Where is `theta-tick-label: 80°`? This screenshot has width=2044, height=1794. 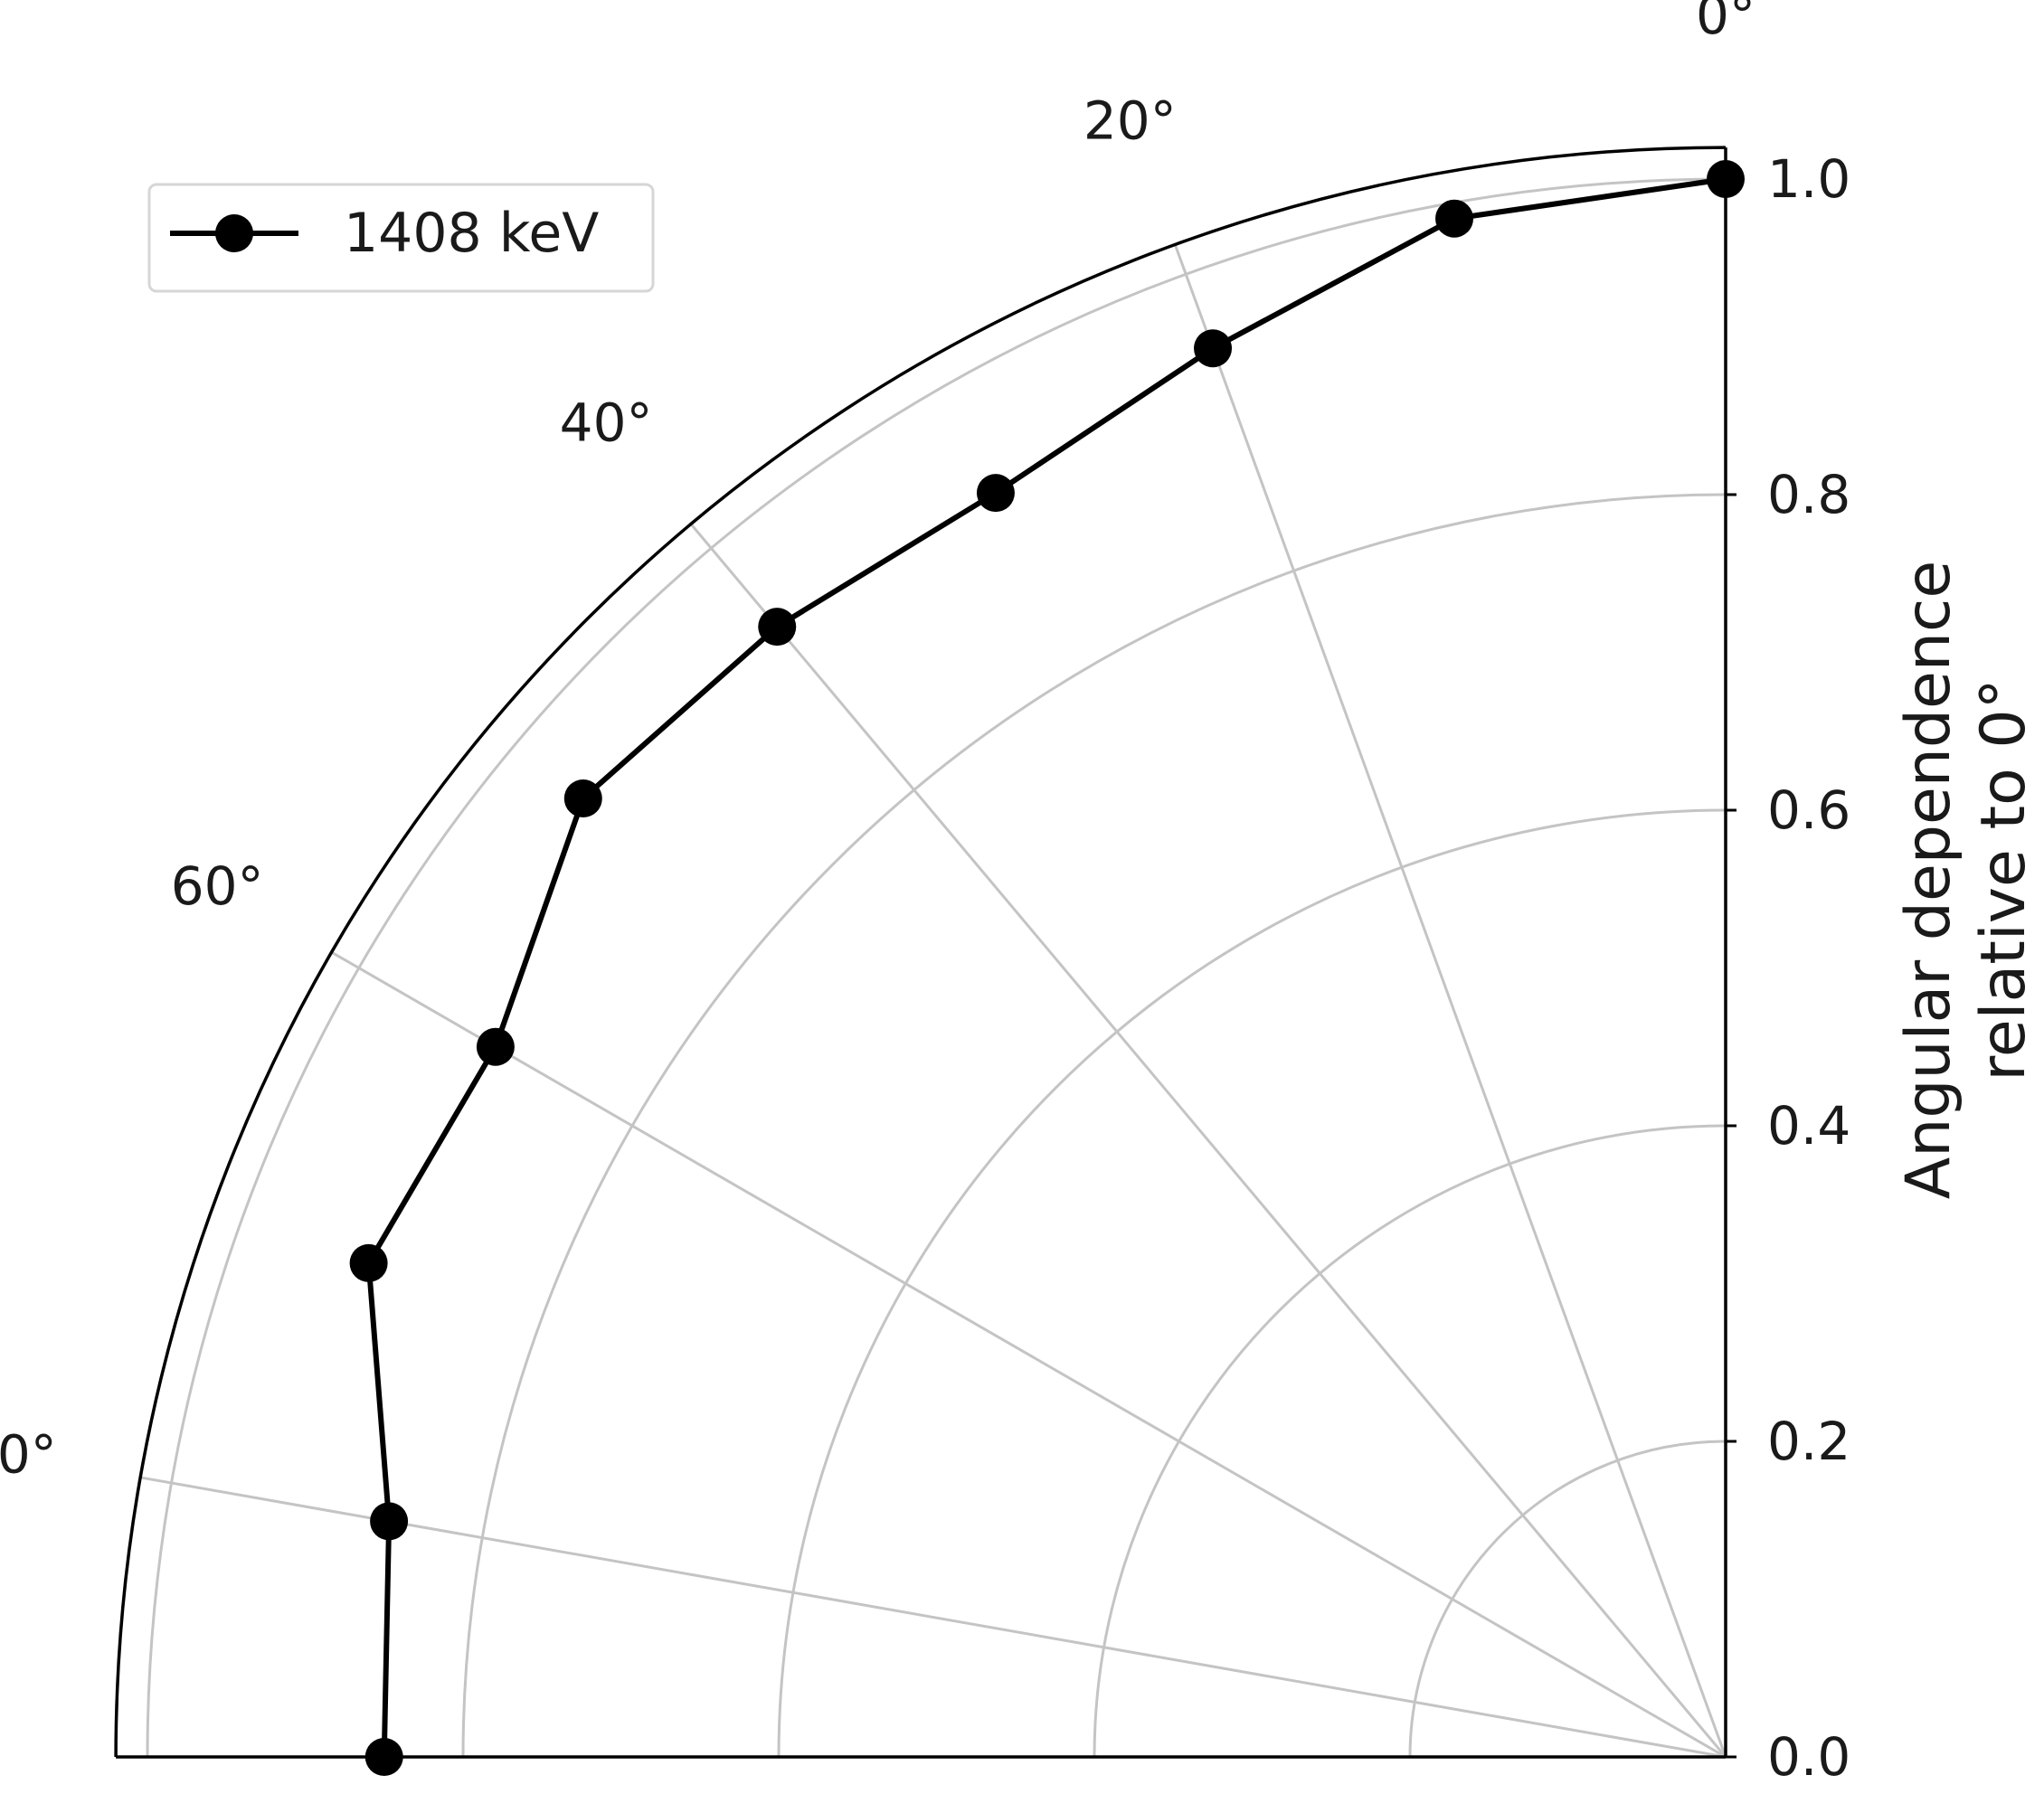 theta-tick-label: 80° is located at coordinates (29, 1455).